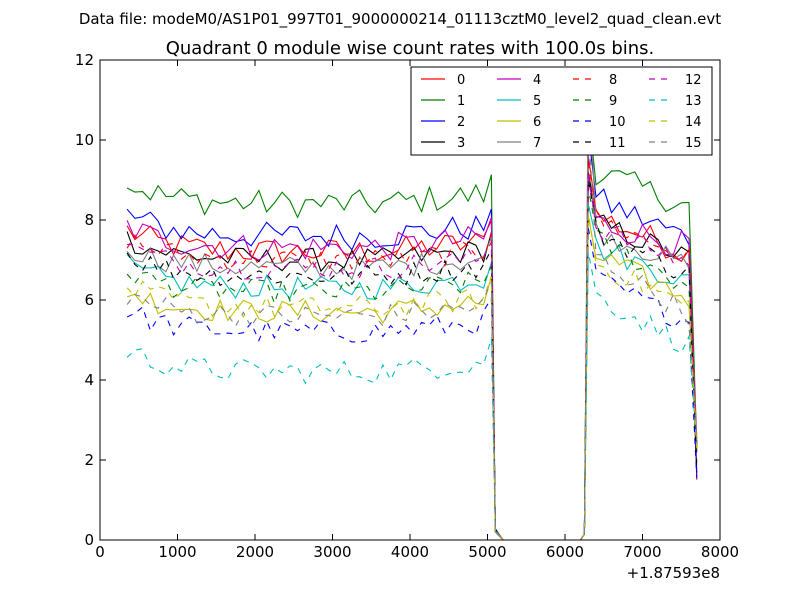 The image size is (800, 604). I want to click on x-tick-label: 7000, so click(642, 552).